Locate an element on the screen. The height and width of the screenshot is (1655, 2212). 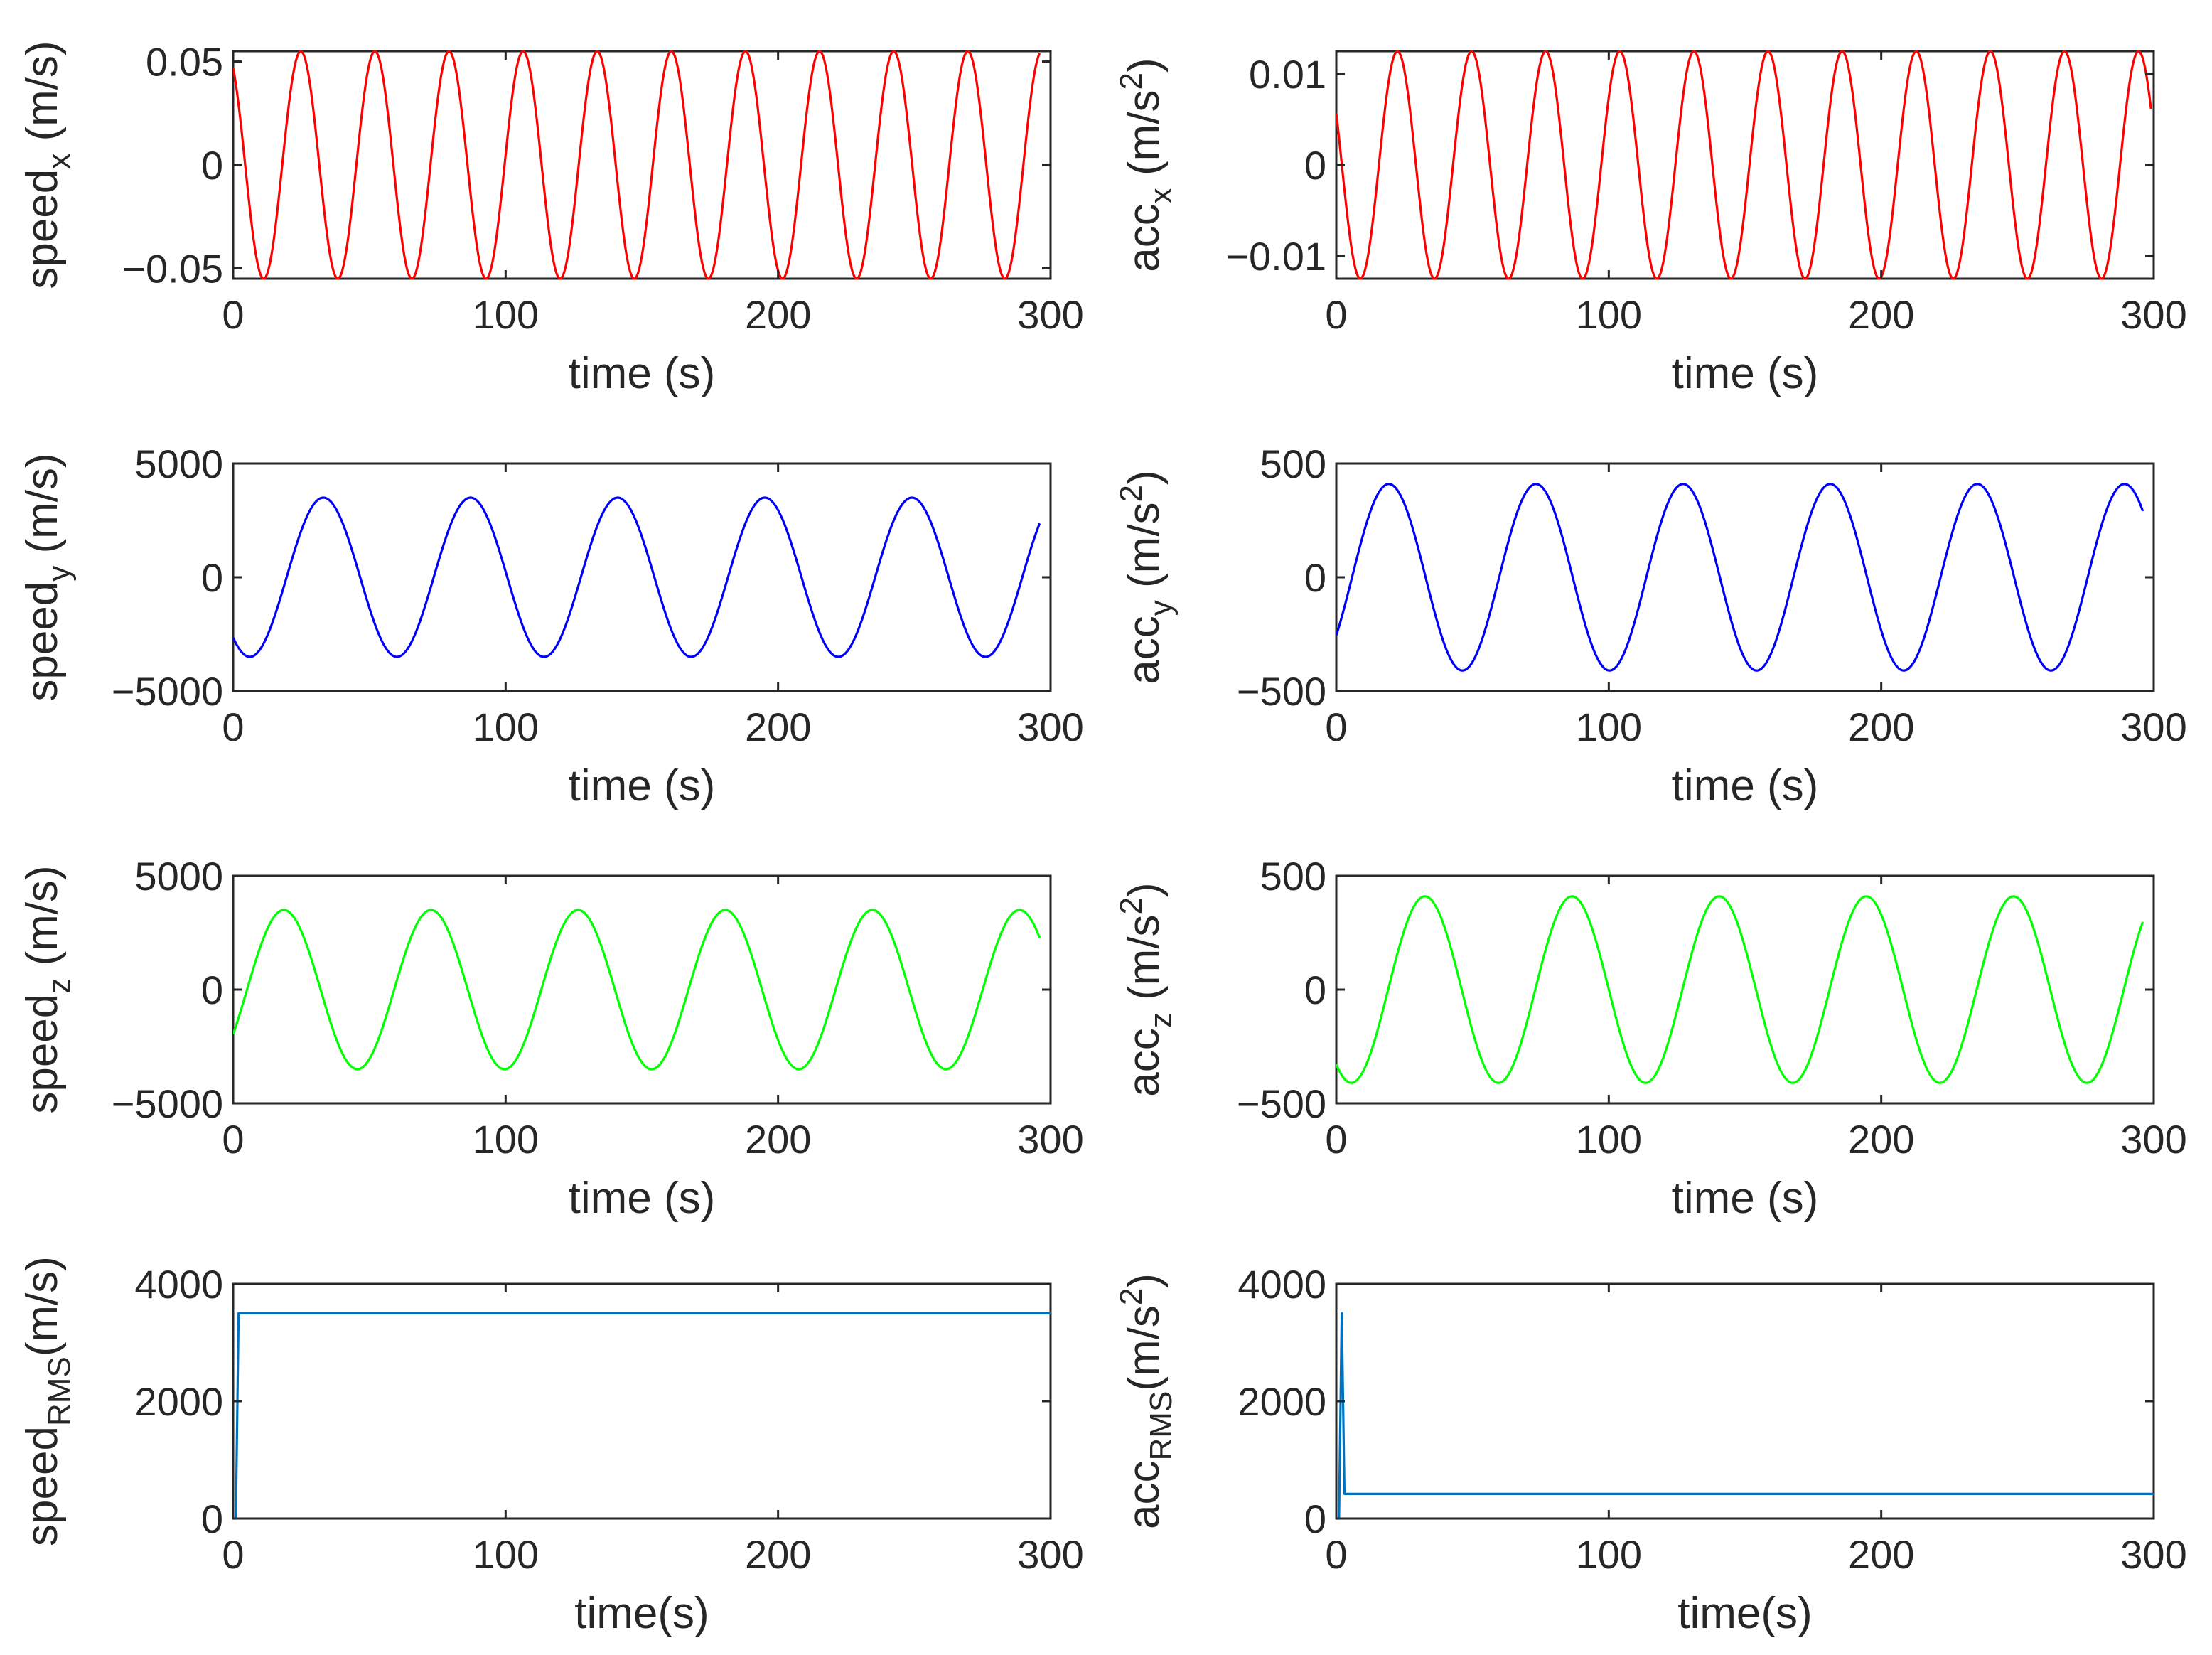
y-axis-label: accRMS(m/s2) is located at coordinates (1146, 1401).